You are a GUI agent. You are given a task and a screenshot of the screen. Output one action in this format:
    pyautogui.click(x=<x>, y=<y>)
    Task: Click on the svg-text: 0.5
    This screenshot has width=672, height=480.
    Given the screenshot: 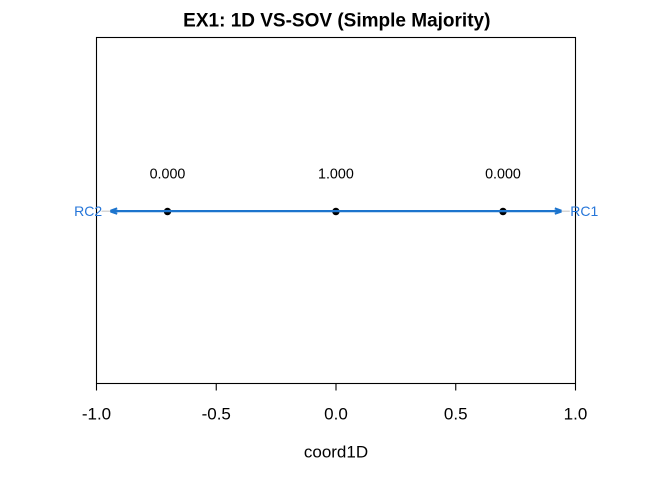 What is the action you would take?
    pyautogui.click(x=456, y=414)
    